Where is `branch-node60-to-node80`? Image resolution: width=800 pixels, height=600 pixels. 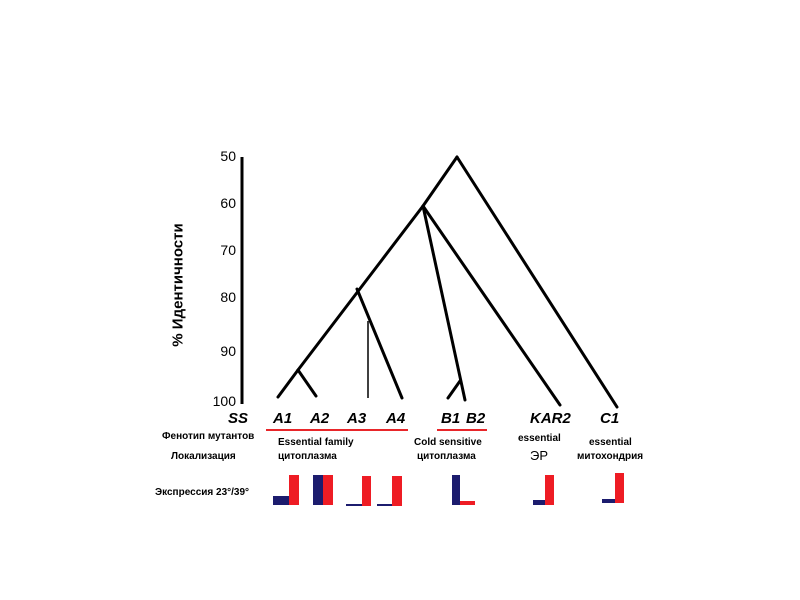 branch-node60-to-node80 is located at coordinates (360, 288).